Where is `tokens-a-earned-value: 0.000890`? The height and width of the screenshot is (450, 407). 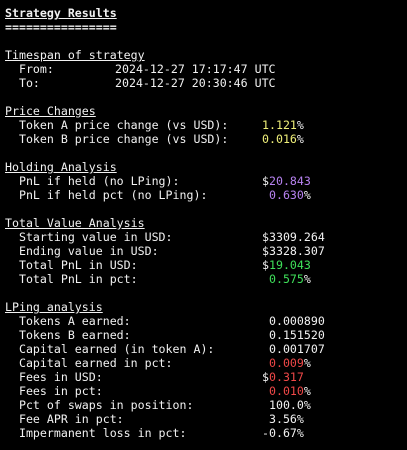
tokens-a-earned-value: 0.000890 is located at coordinates (296, 321).